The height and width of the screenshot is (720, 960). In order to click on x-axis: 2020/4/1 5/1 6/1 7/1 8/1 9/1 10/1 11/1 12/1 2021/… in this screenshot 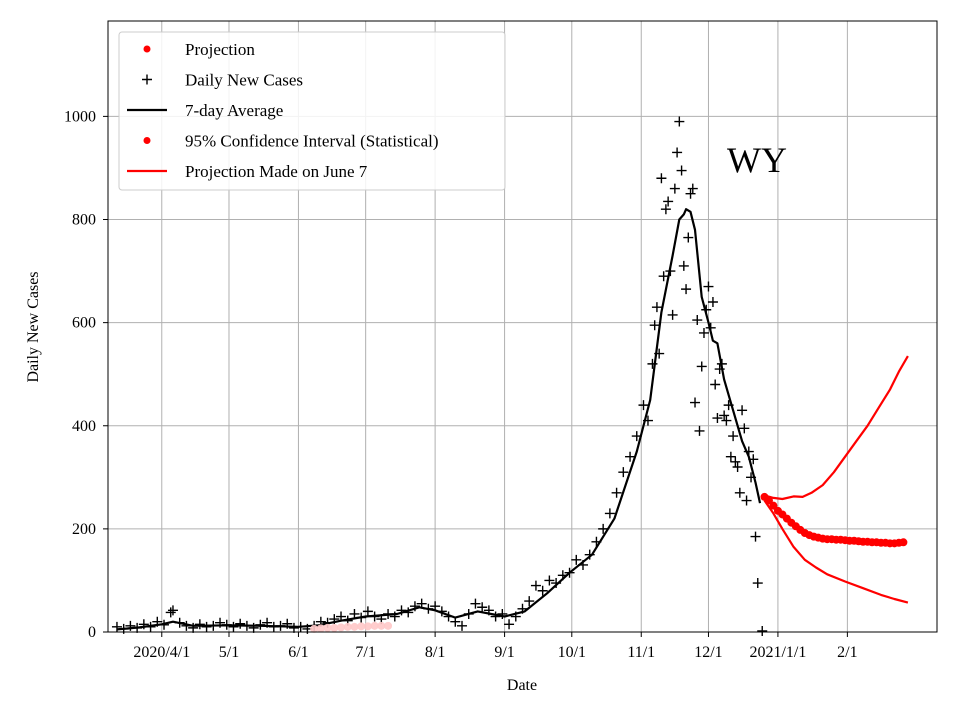, I will do `click(495, 646)`.